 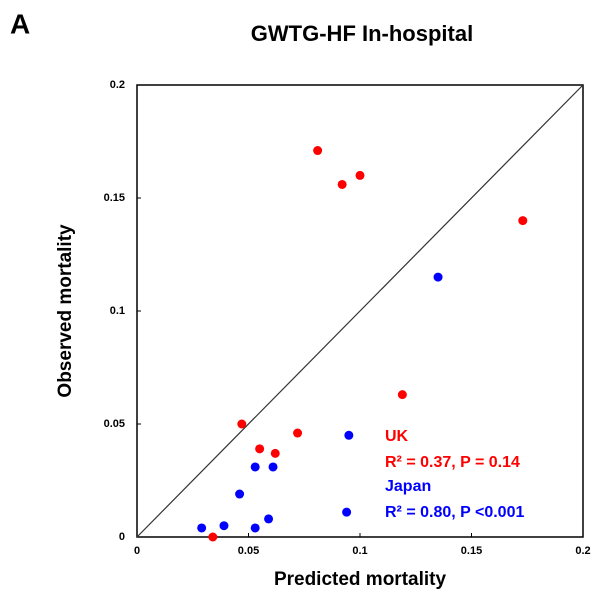 I want to click on annotation-stats: R² = 0.37, P = 0.14, so click(x=452, y=462).